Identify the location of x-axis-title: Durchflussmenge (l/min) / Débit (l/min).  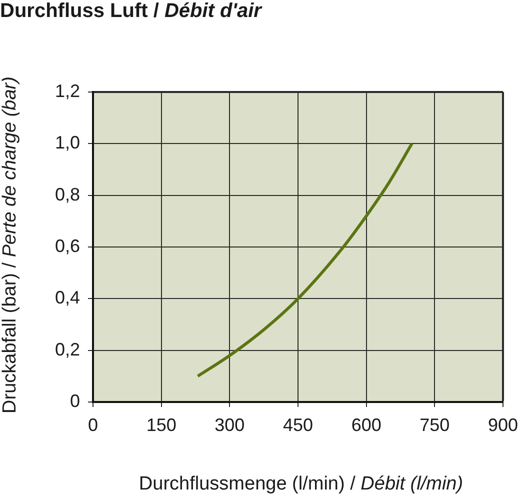
(301, 484).